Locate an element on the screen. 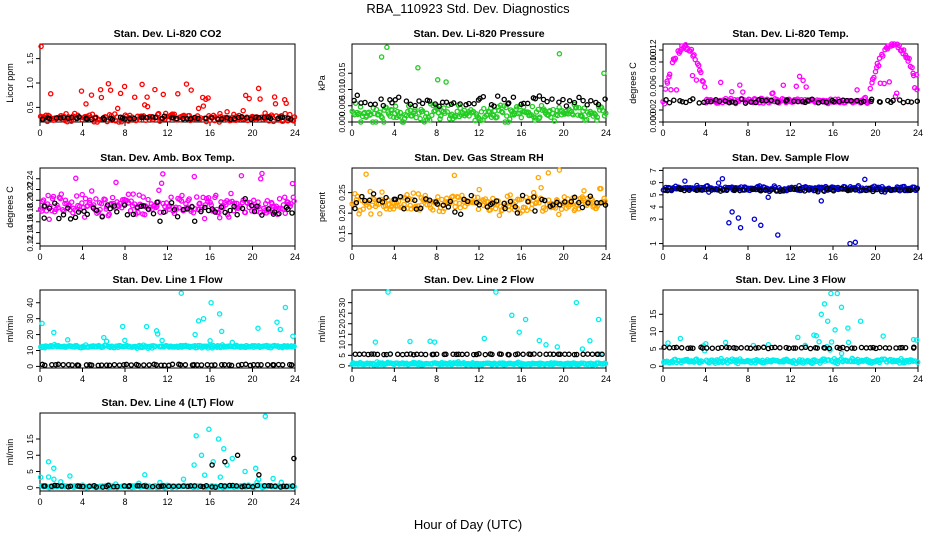  x-tick-label: 4 is located at coordinates (82, 133).